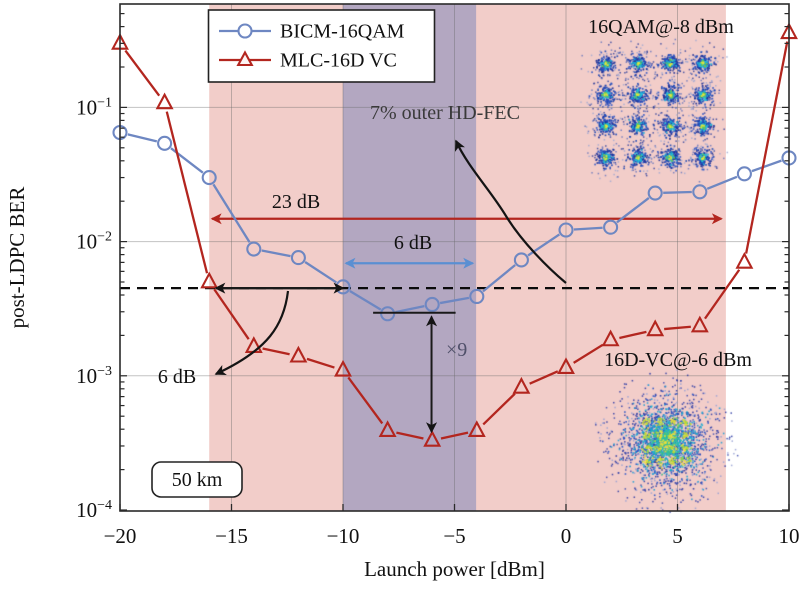 This screenshot has height=589, width=804. I want to click on distance-box, so click(197, 479).